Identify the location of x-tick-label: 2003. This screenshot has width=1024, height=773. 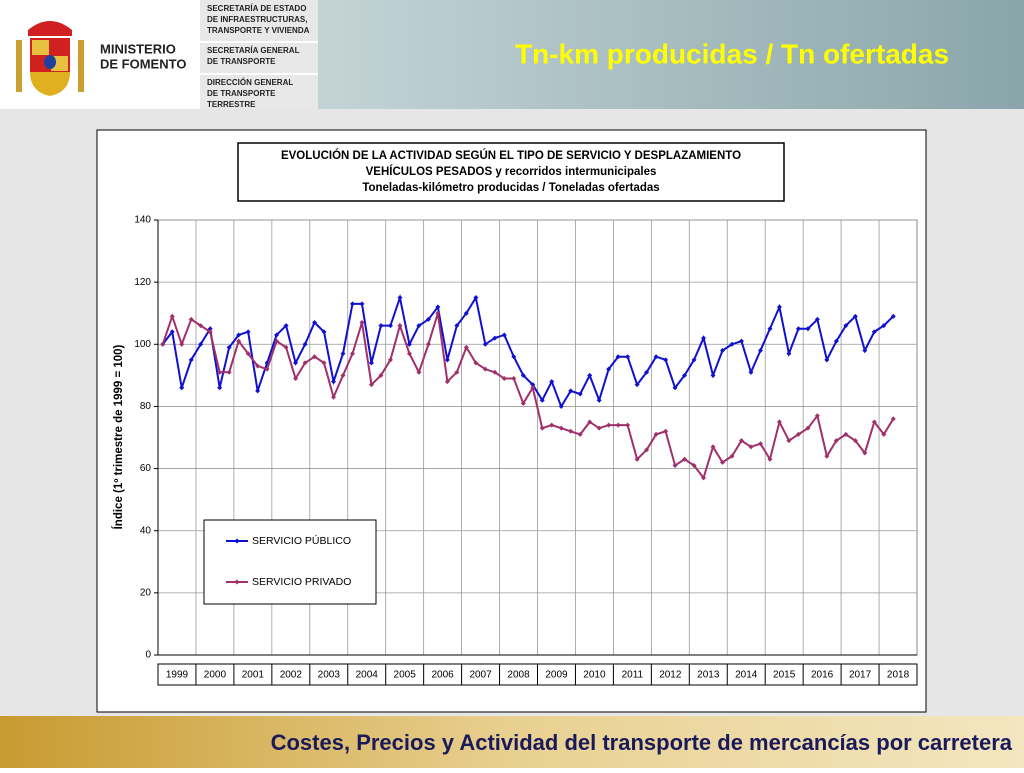
(329, 675).